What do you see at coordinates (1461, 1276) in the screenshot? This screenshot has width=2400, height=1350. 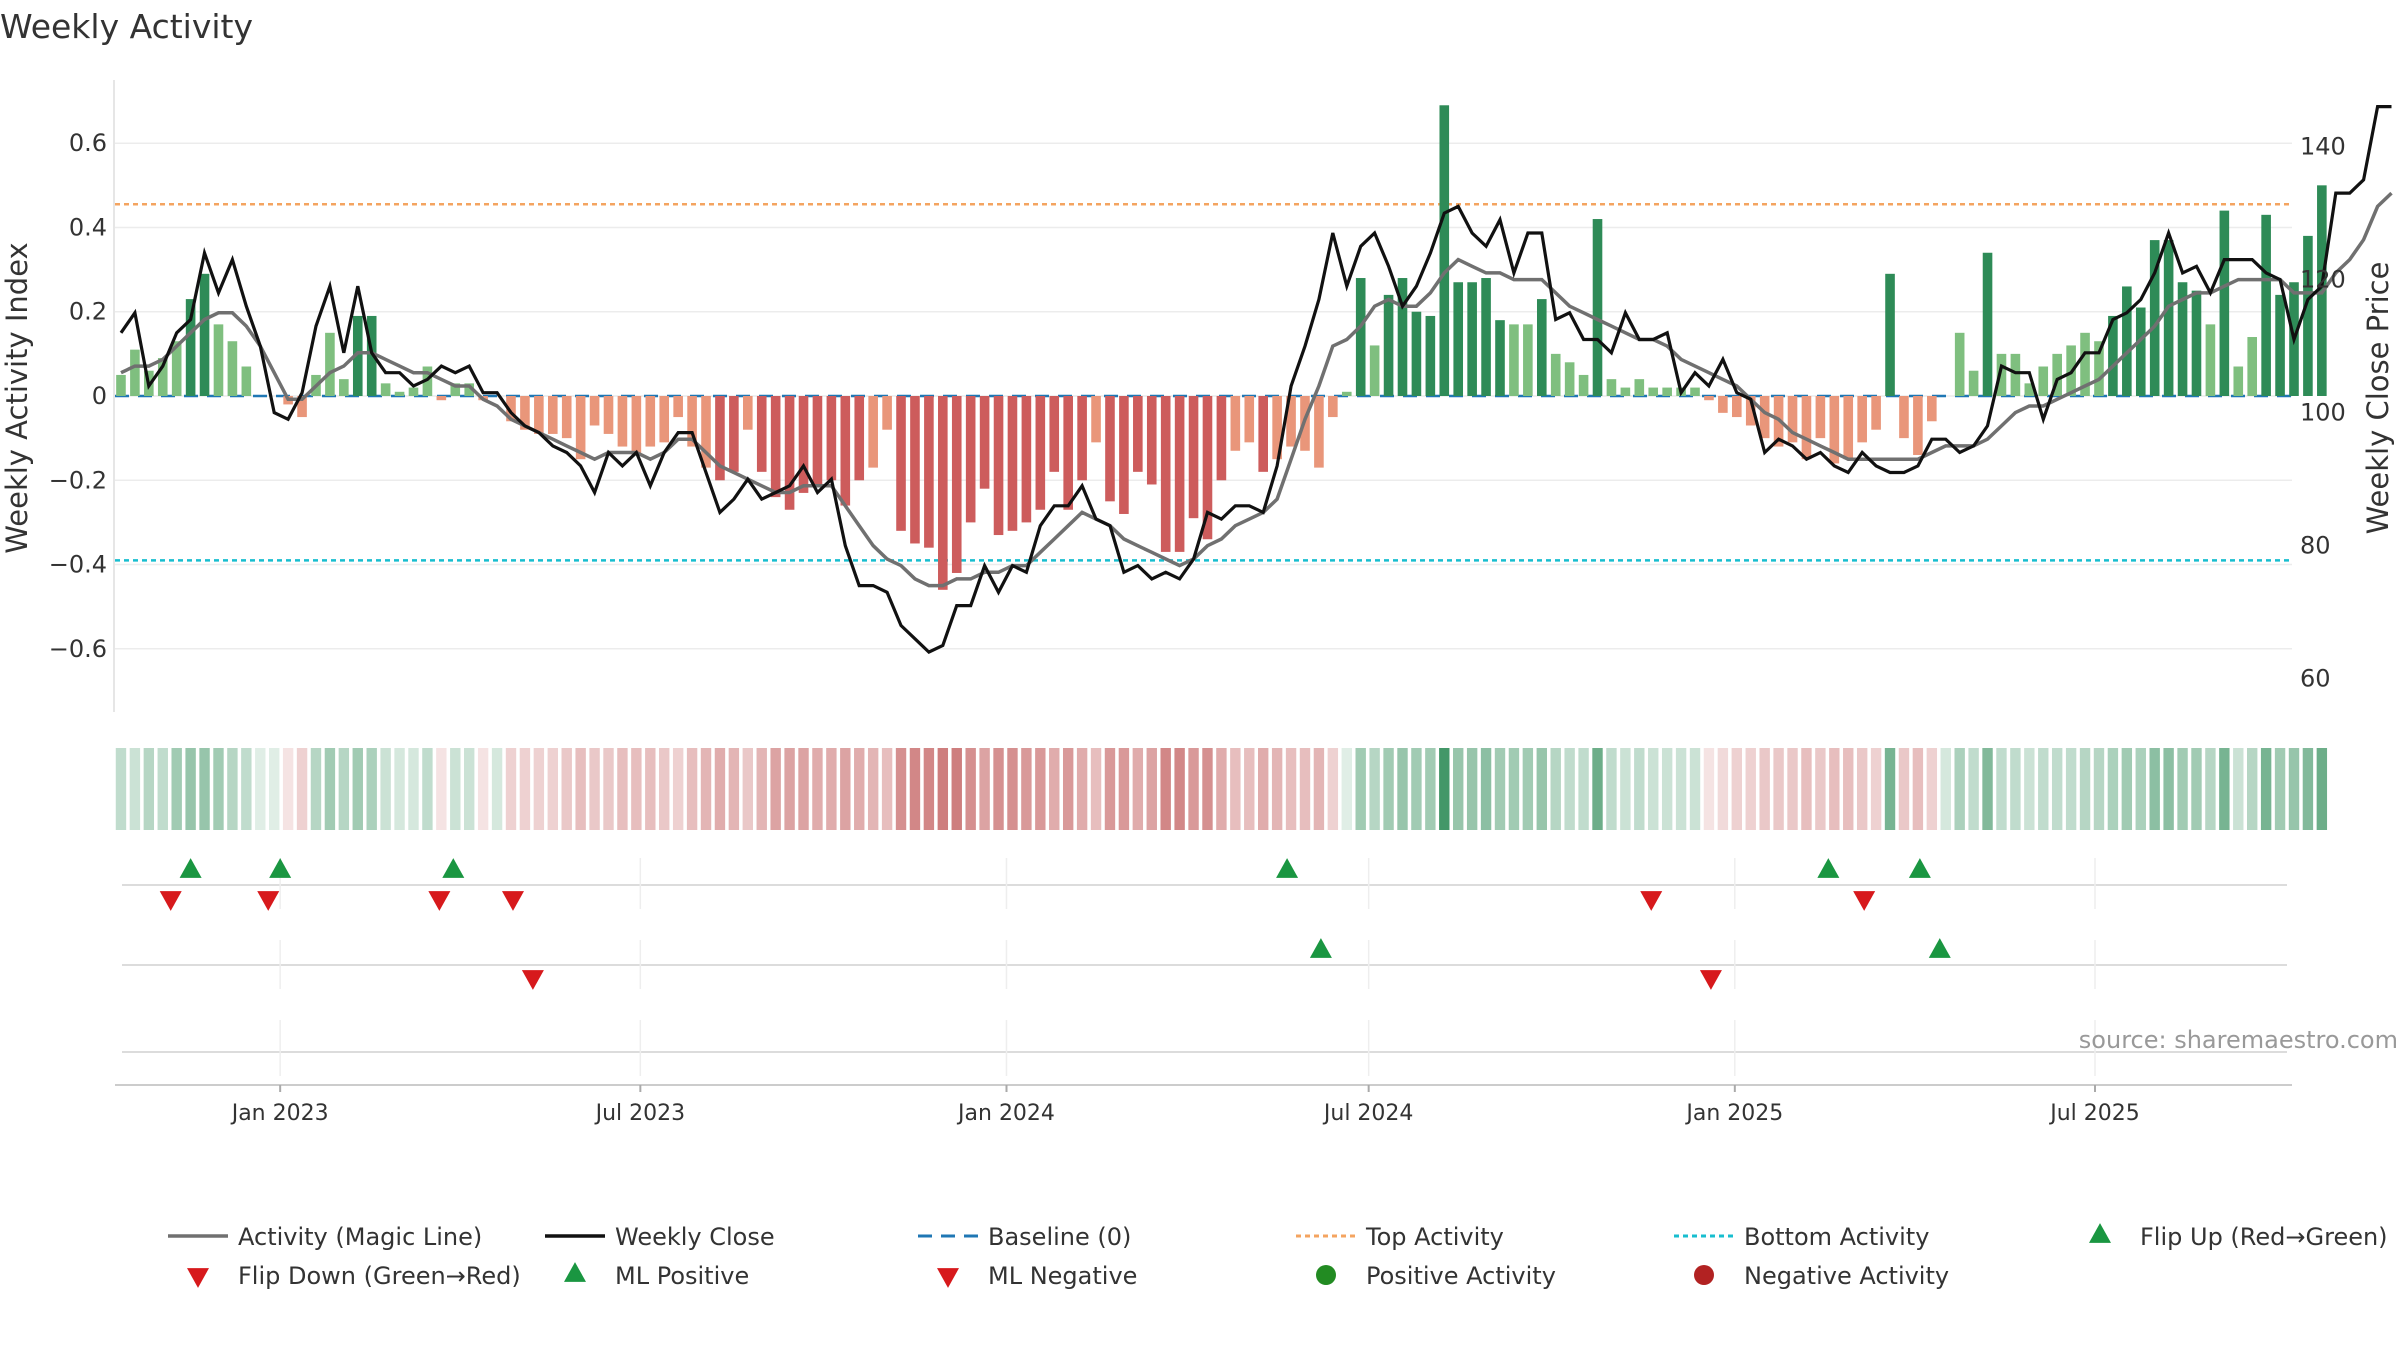 I see `legend-label: Positive Activity` at bounding box center [1461, 1276].